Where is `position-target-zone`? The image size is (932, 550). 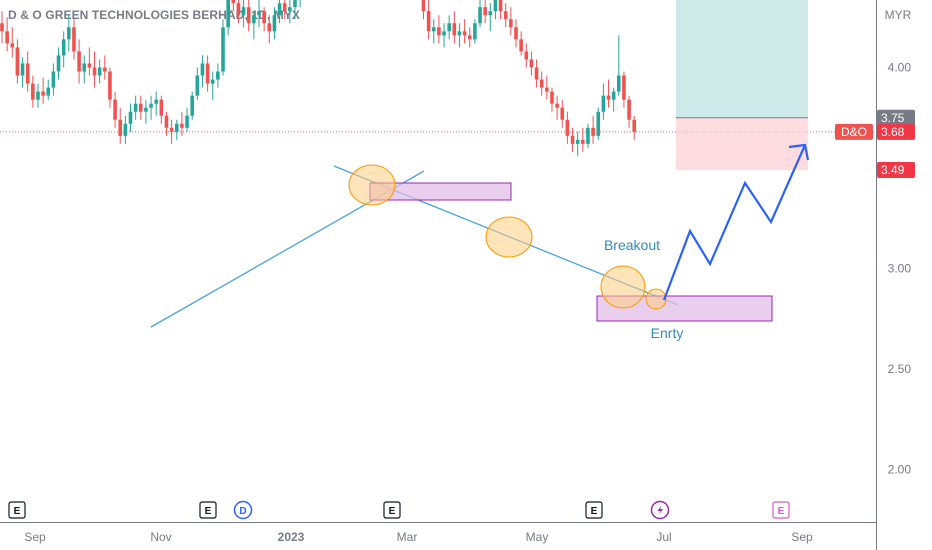 position-target-zone is located at coordinates (742, 59).